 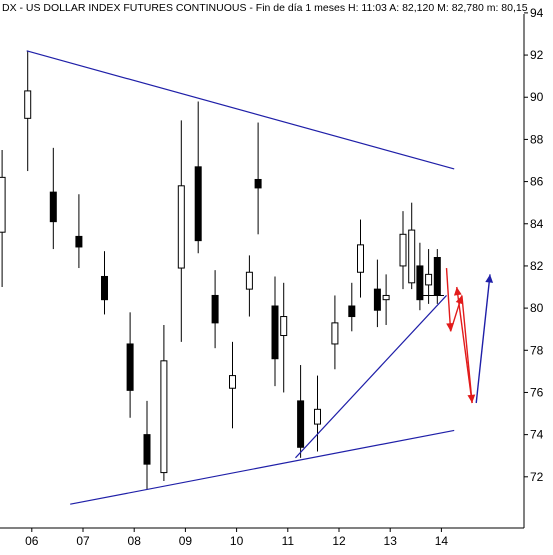 I want to click on x-tick-label: 11, so click(x=288, y=541).